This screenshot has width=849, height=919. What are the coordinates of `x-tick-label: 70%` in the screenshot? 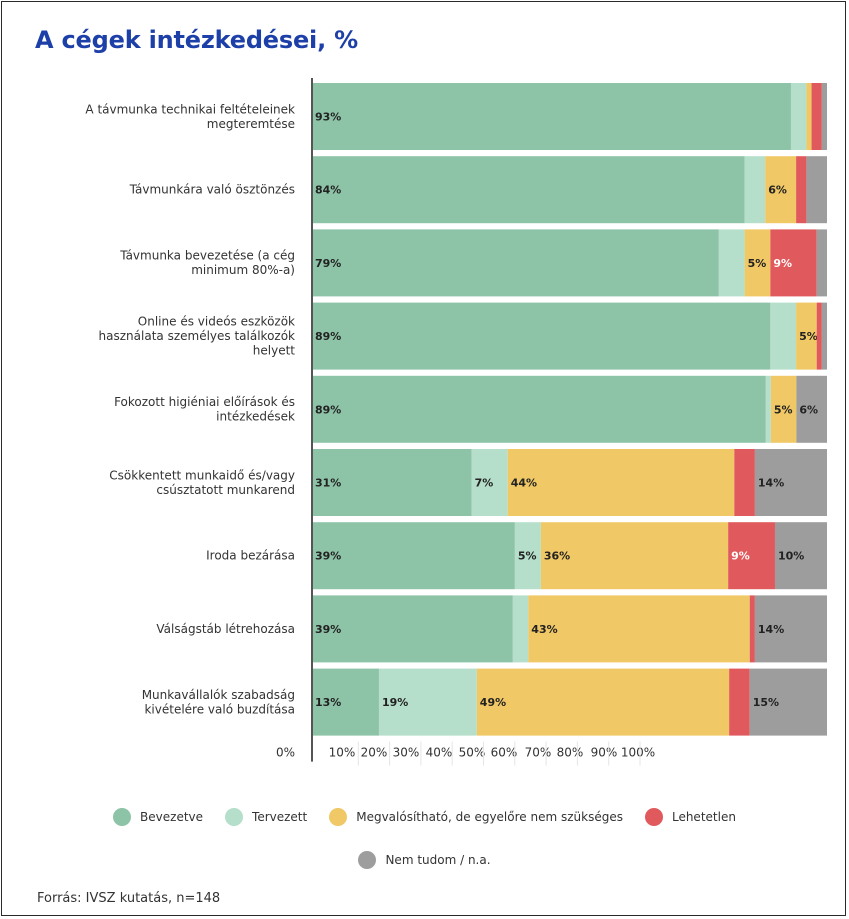 It's located at (538, 753).